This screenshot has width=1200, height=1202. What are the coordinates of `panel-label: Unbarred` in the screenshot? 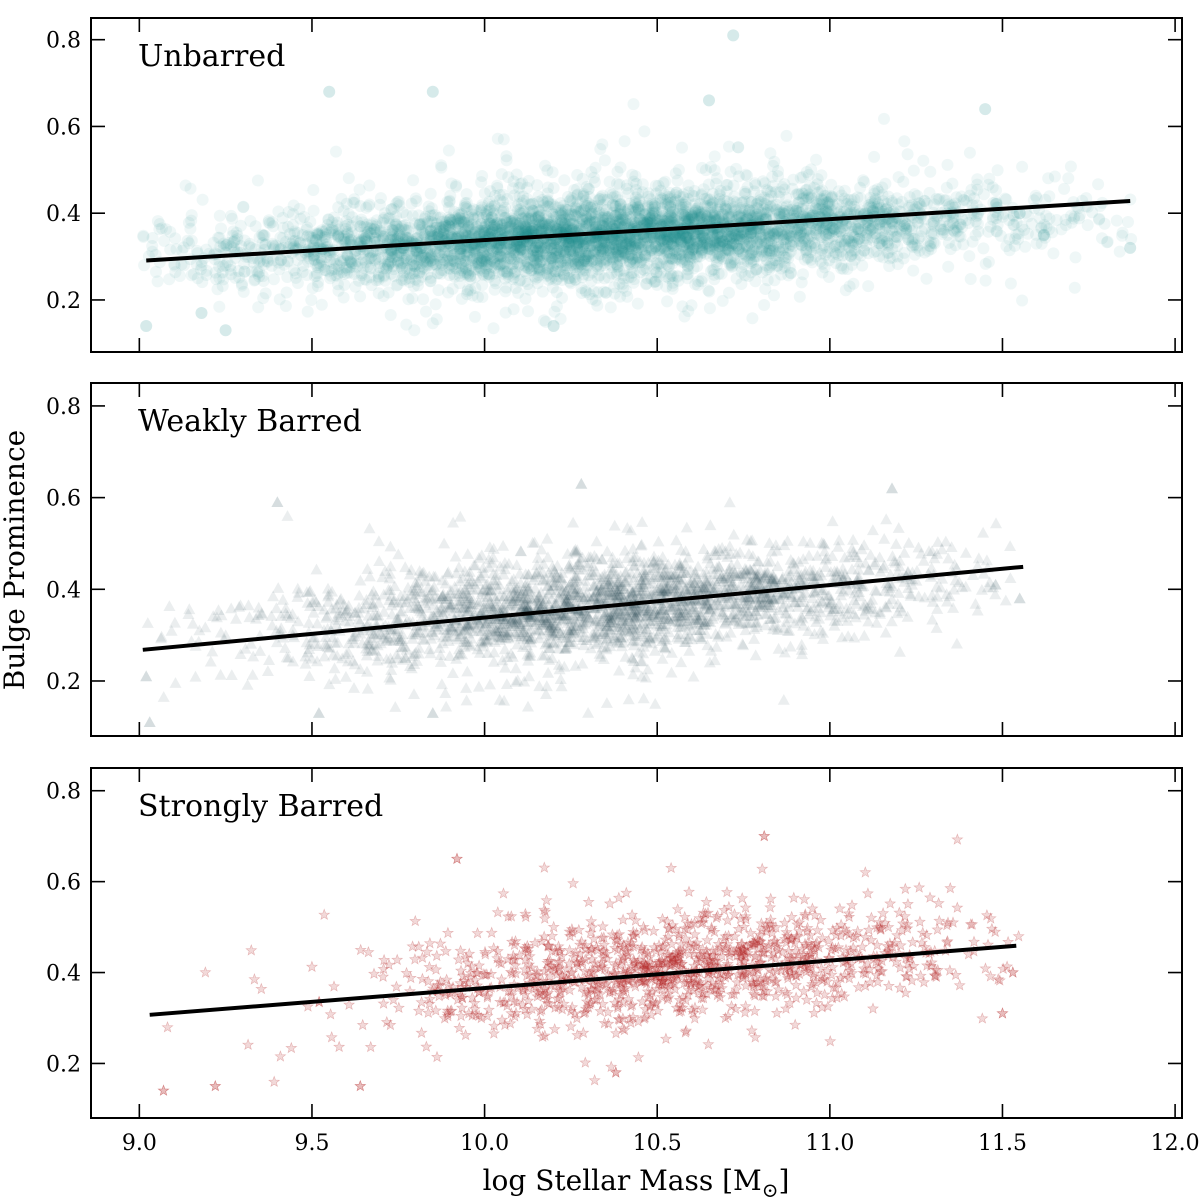 It's located at (211, 56).